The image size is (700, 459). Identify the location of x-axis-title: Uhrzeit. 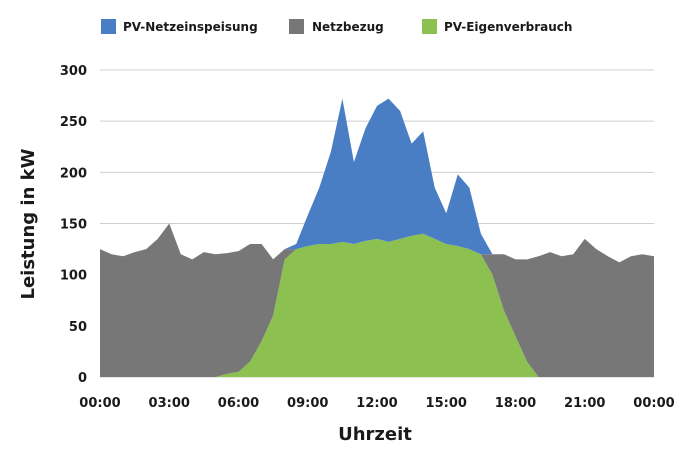
(375, 434).